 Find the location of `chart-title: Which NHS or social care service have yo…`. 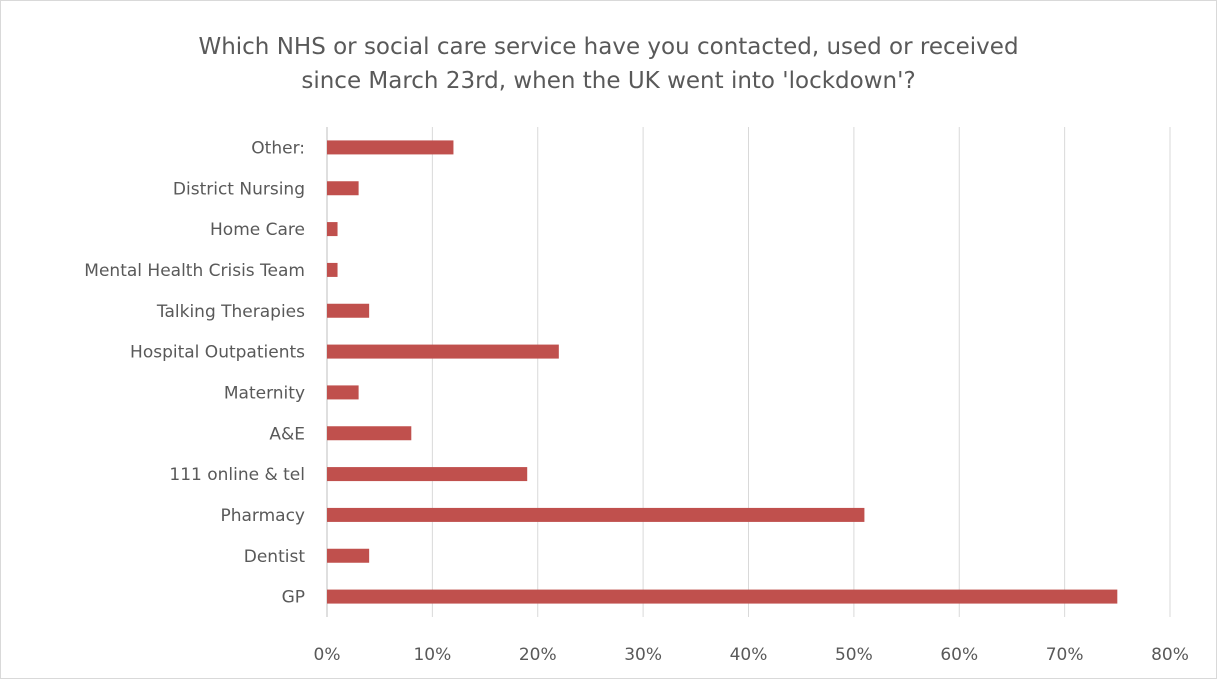

chart-title: Which NHS or social care service have yo… is located at coordinates (608, 64).